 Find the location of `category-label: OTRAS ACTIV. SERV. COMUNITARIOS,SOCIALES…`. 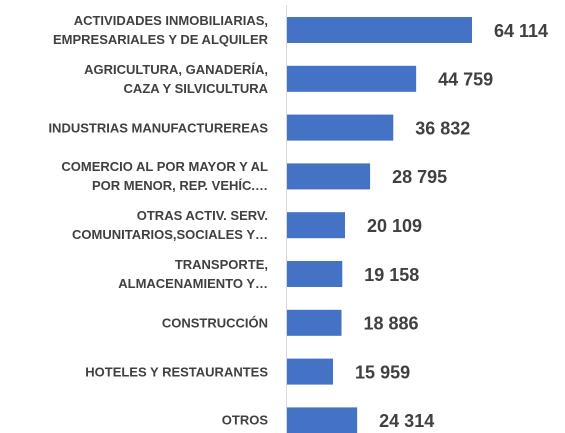

category-label: OTRAS ACTIV. SERV. COMUNITARIOS,SOCIALES… is located at coordinates (170, 225).